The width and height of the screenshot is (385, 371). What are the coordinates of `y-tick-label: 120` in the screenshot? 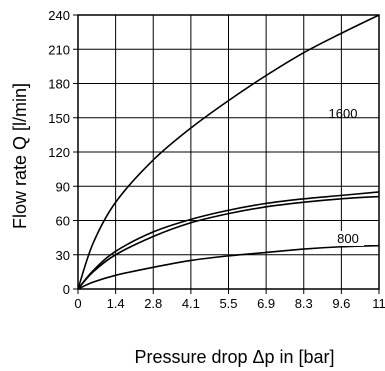 It's located at (59, 152).